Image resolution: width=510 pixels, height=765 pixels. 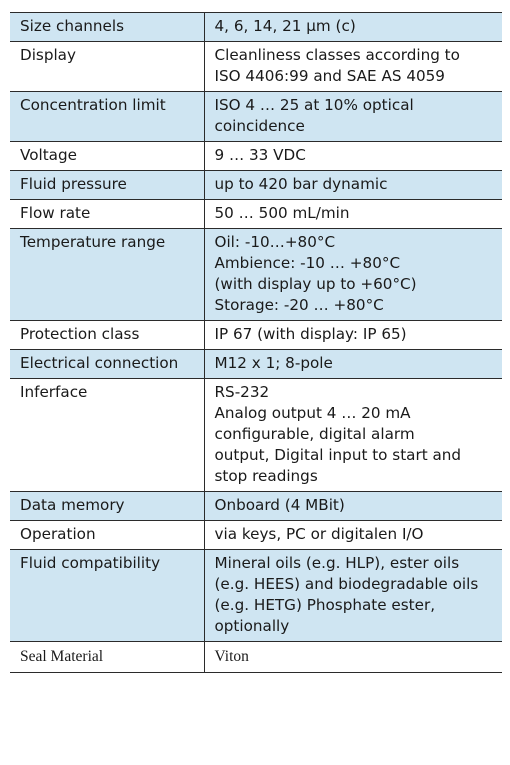 What do you see at coordinates (107, 66) in the screenshot?
I see `spec-label: Display` at bounding box center [107, 66].